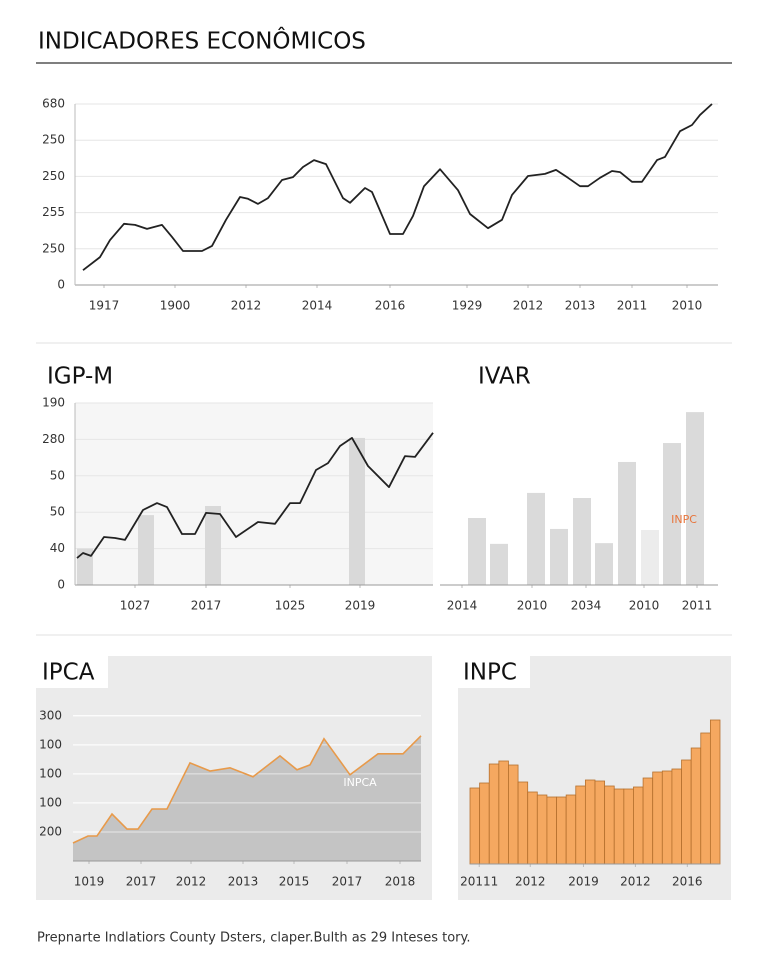  What do you see at coordinates (479, 882) in the screenshot?
I see `x-tick-label: 20111` at bounding box center [479, 882].